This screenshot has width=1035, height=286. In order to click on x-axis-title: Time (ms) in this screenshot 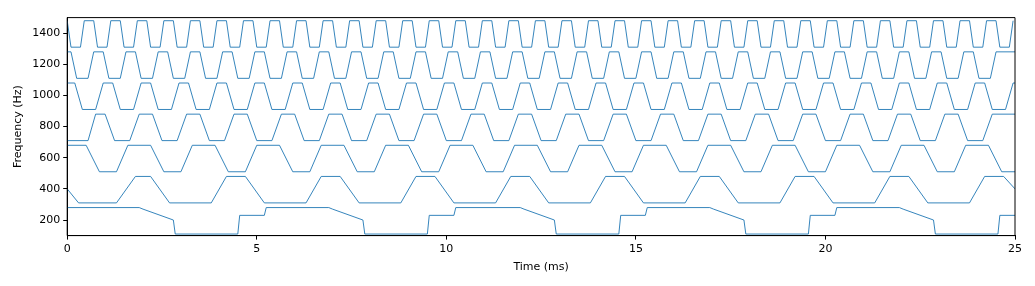, I will do `click(540, 267)`.